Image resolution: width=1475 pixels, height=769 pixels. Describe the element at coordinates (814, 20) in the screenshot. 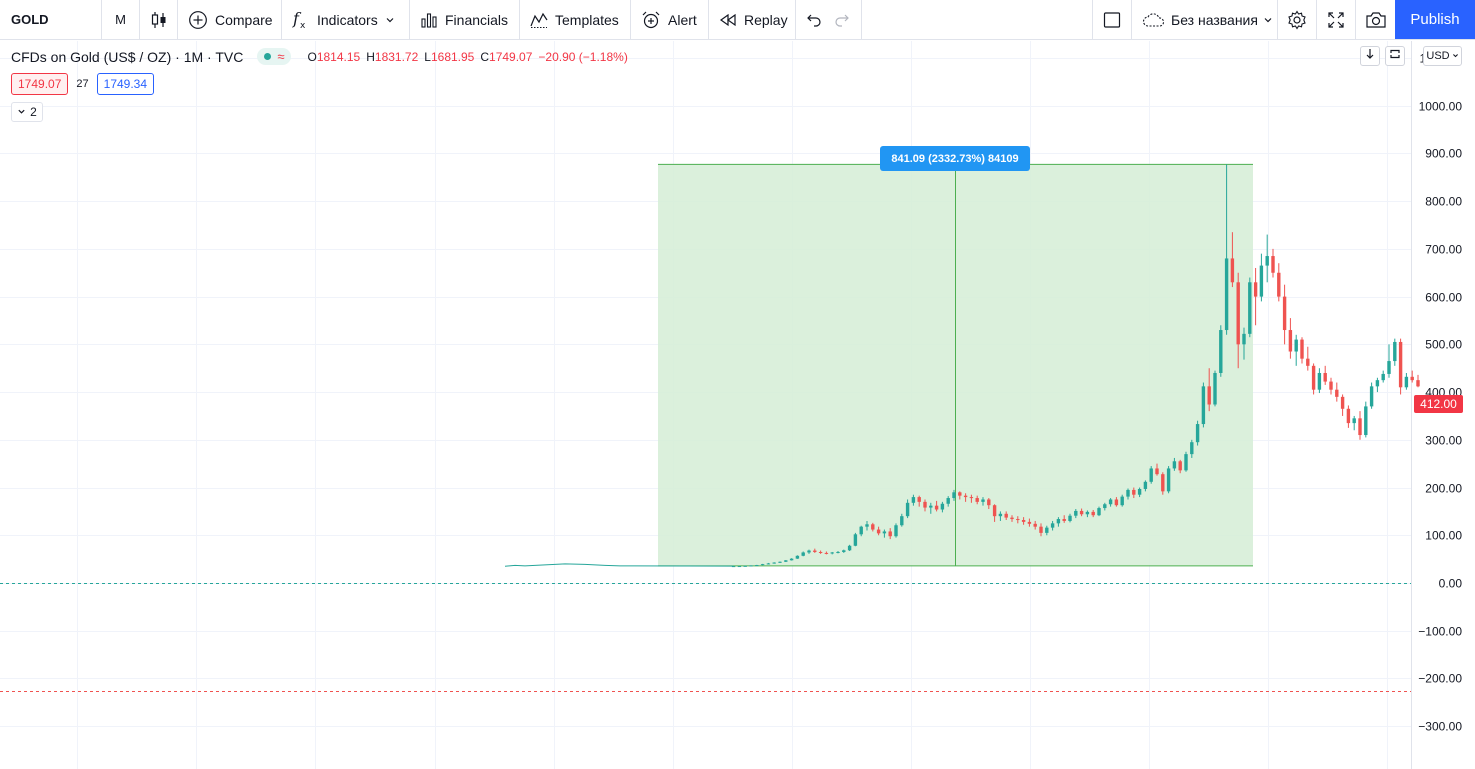

I see `undo-icon` at that location.